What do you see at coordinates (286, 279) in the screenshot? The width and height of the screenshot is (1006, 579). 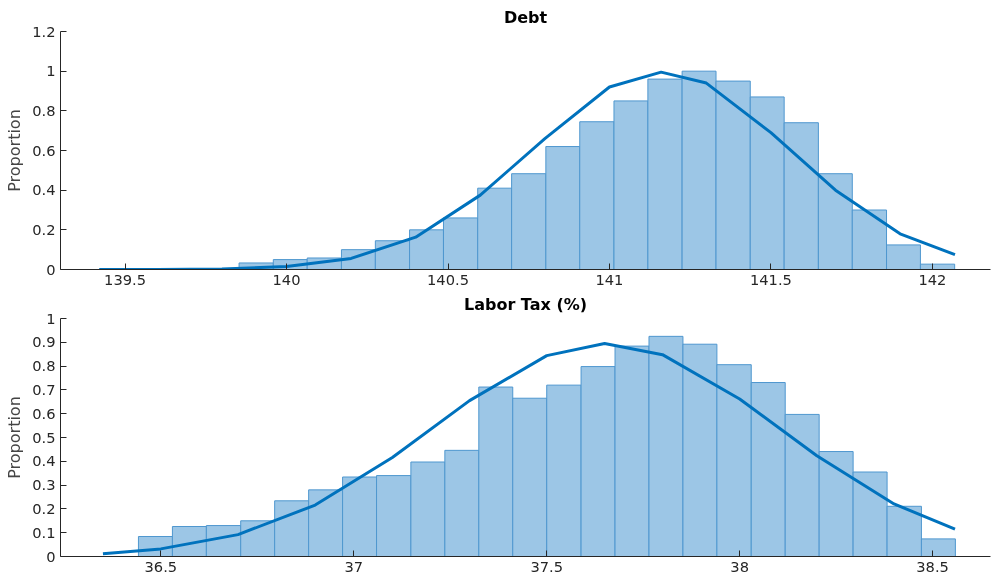 I see `x-tick-label: 140` at bounding box center [286, 279].